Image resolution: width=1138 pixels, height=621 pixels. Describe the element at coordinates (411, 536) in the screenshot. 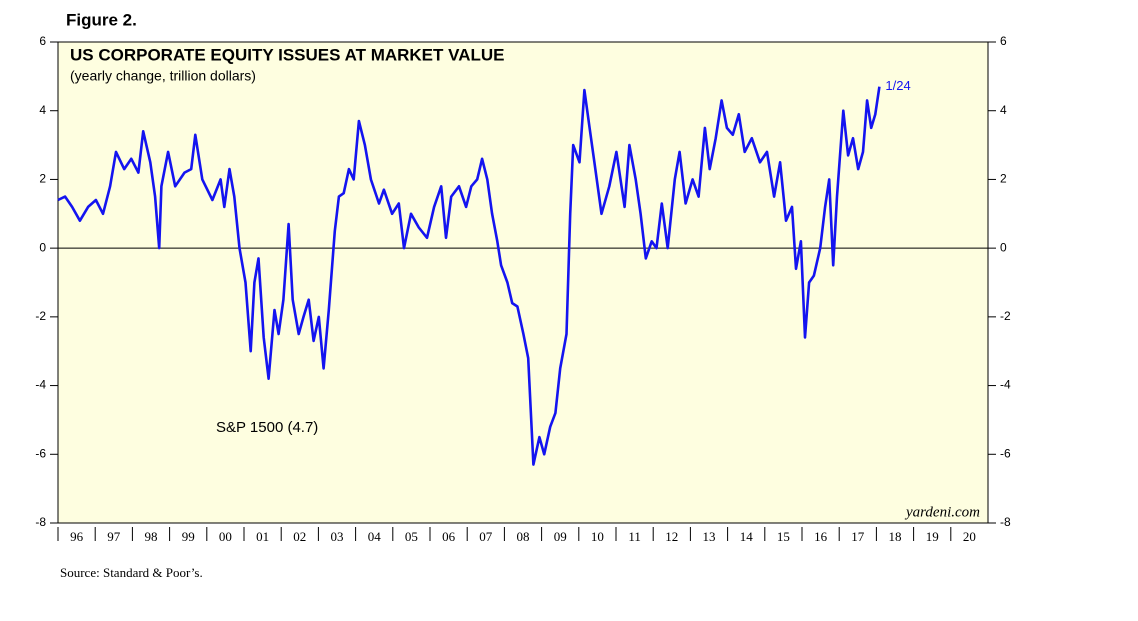

I see `x-tick-label: 05` at that location.